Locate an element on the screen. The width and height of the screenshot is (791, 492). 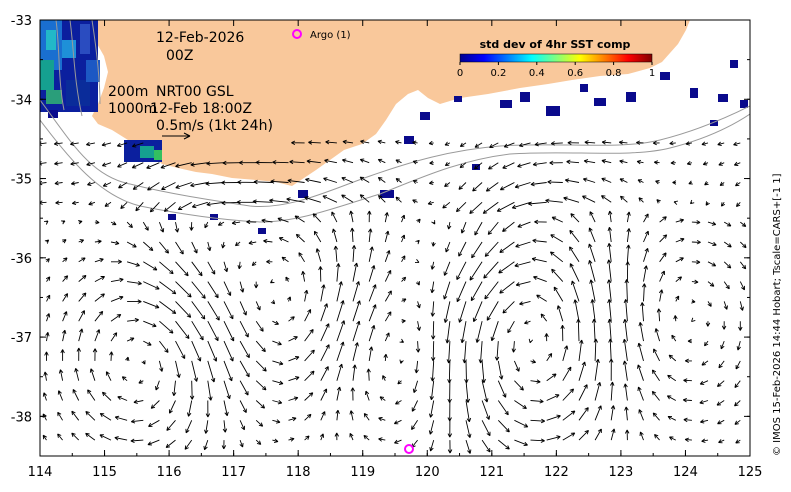
colorbar-tick-label: 0.2 is located at coordinates (498, 73).